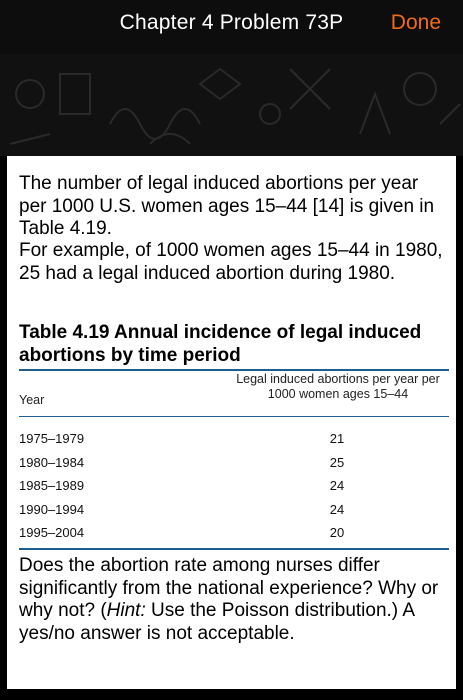  Describe the element at coordinates (32, 400) in the screenshot. I see `table-header-year: Year` at that location.